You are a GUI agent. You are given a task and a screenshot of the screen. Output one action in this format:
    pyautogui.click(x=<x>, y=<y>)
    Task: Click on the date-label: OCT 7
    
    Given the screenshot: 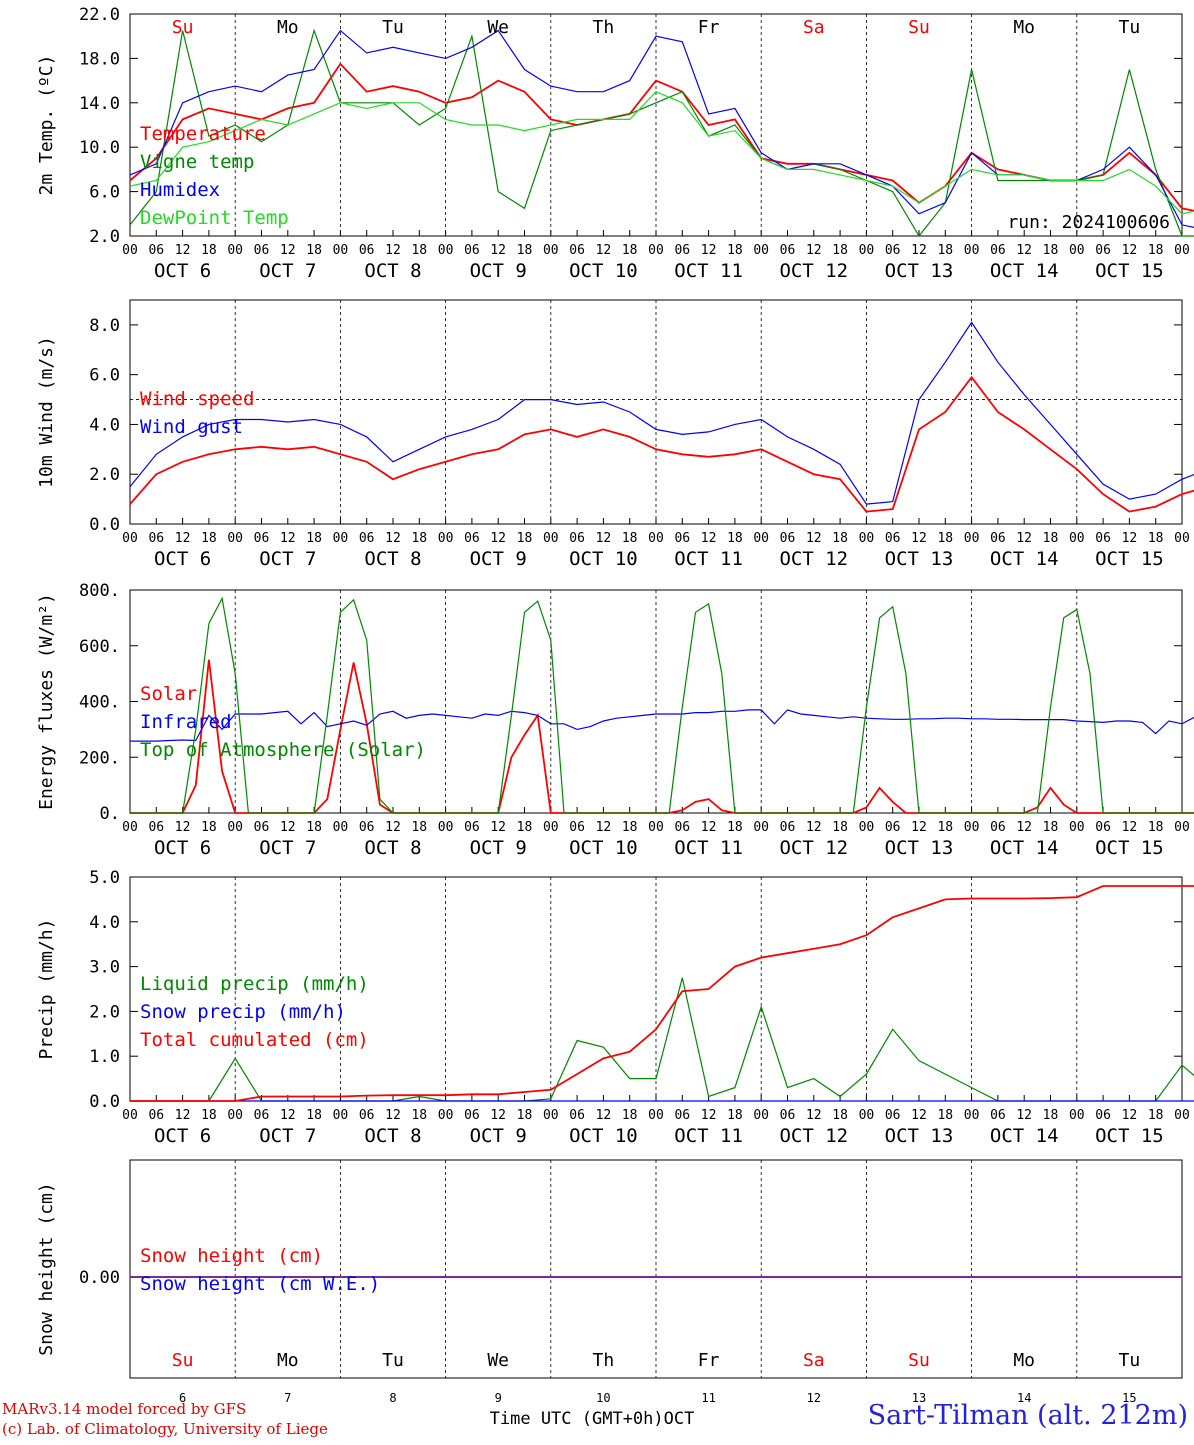 What is the action you would take?
    pyautogui.click(x=287, y=1136)
    